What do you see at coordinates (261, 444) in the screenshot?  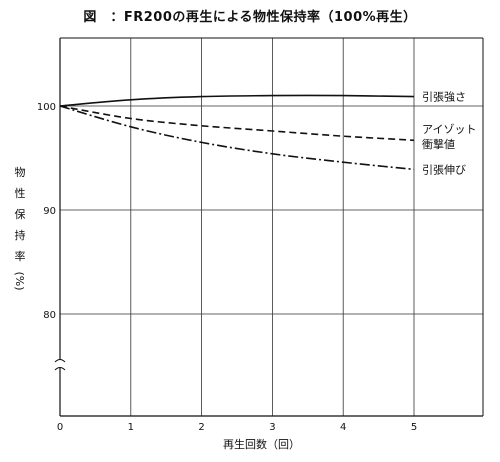 I see `x-axis-label: 再生回数（回）` at bounding box center [261, 444].